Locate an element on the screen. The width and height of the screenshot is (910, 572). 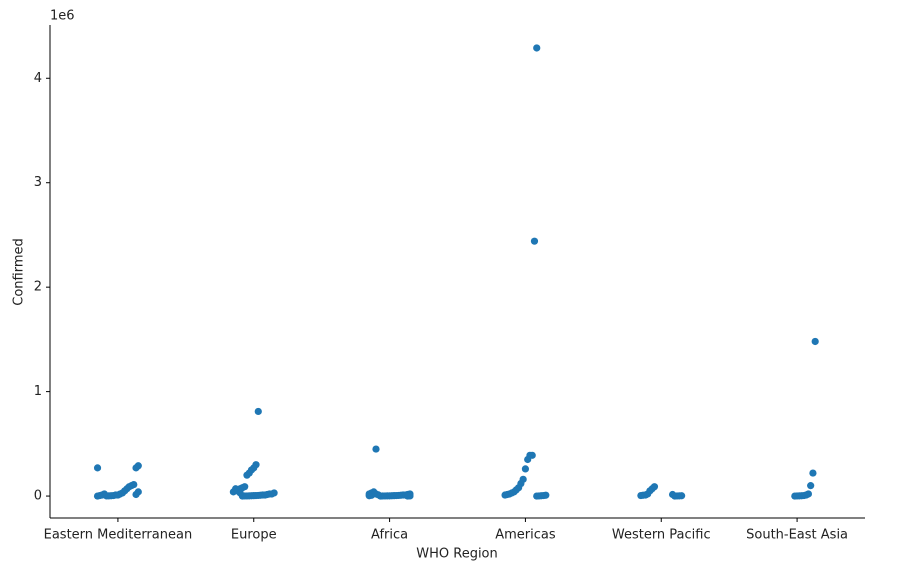
y-axis-label: Confirmed is located at coordinates (19, 272).